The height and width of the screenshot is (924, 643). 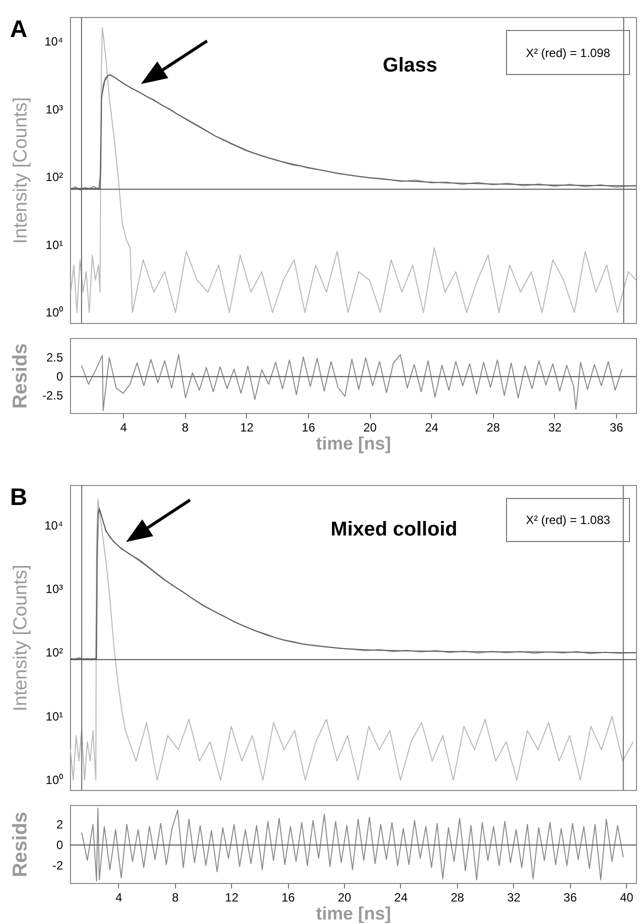 I want to click on y-tick-label: -2, so click(x=58, y=865).